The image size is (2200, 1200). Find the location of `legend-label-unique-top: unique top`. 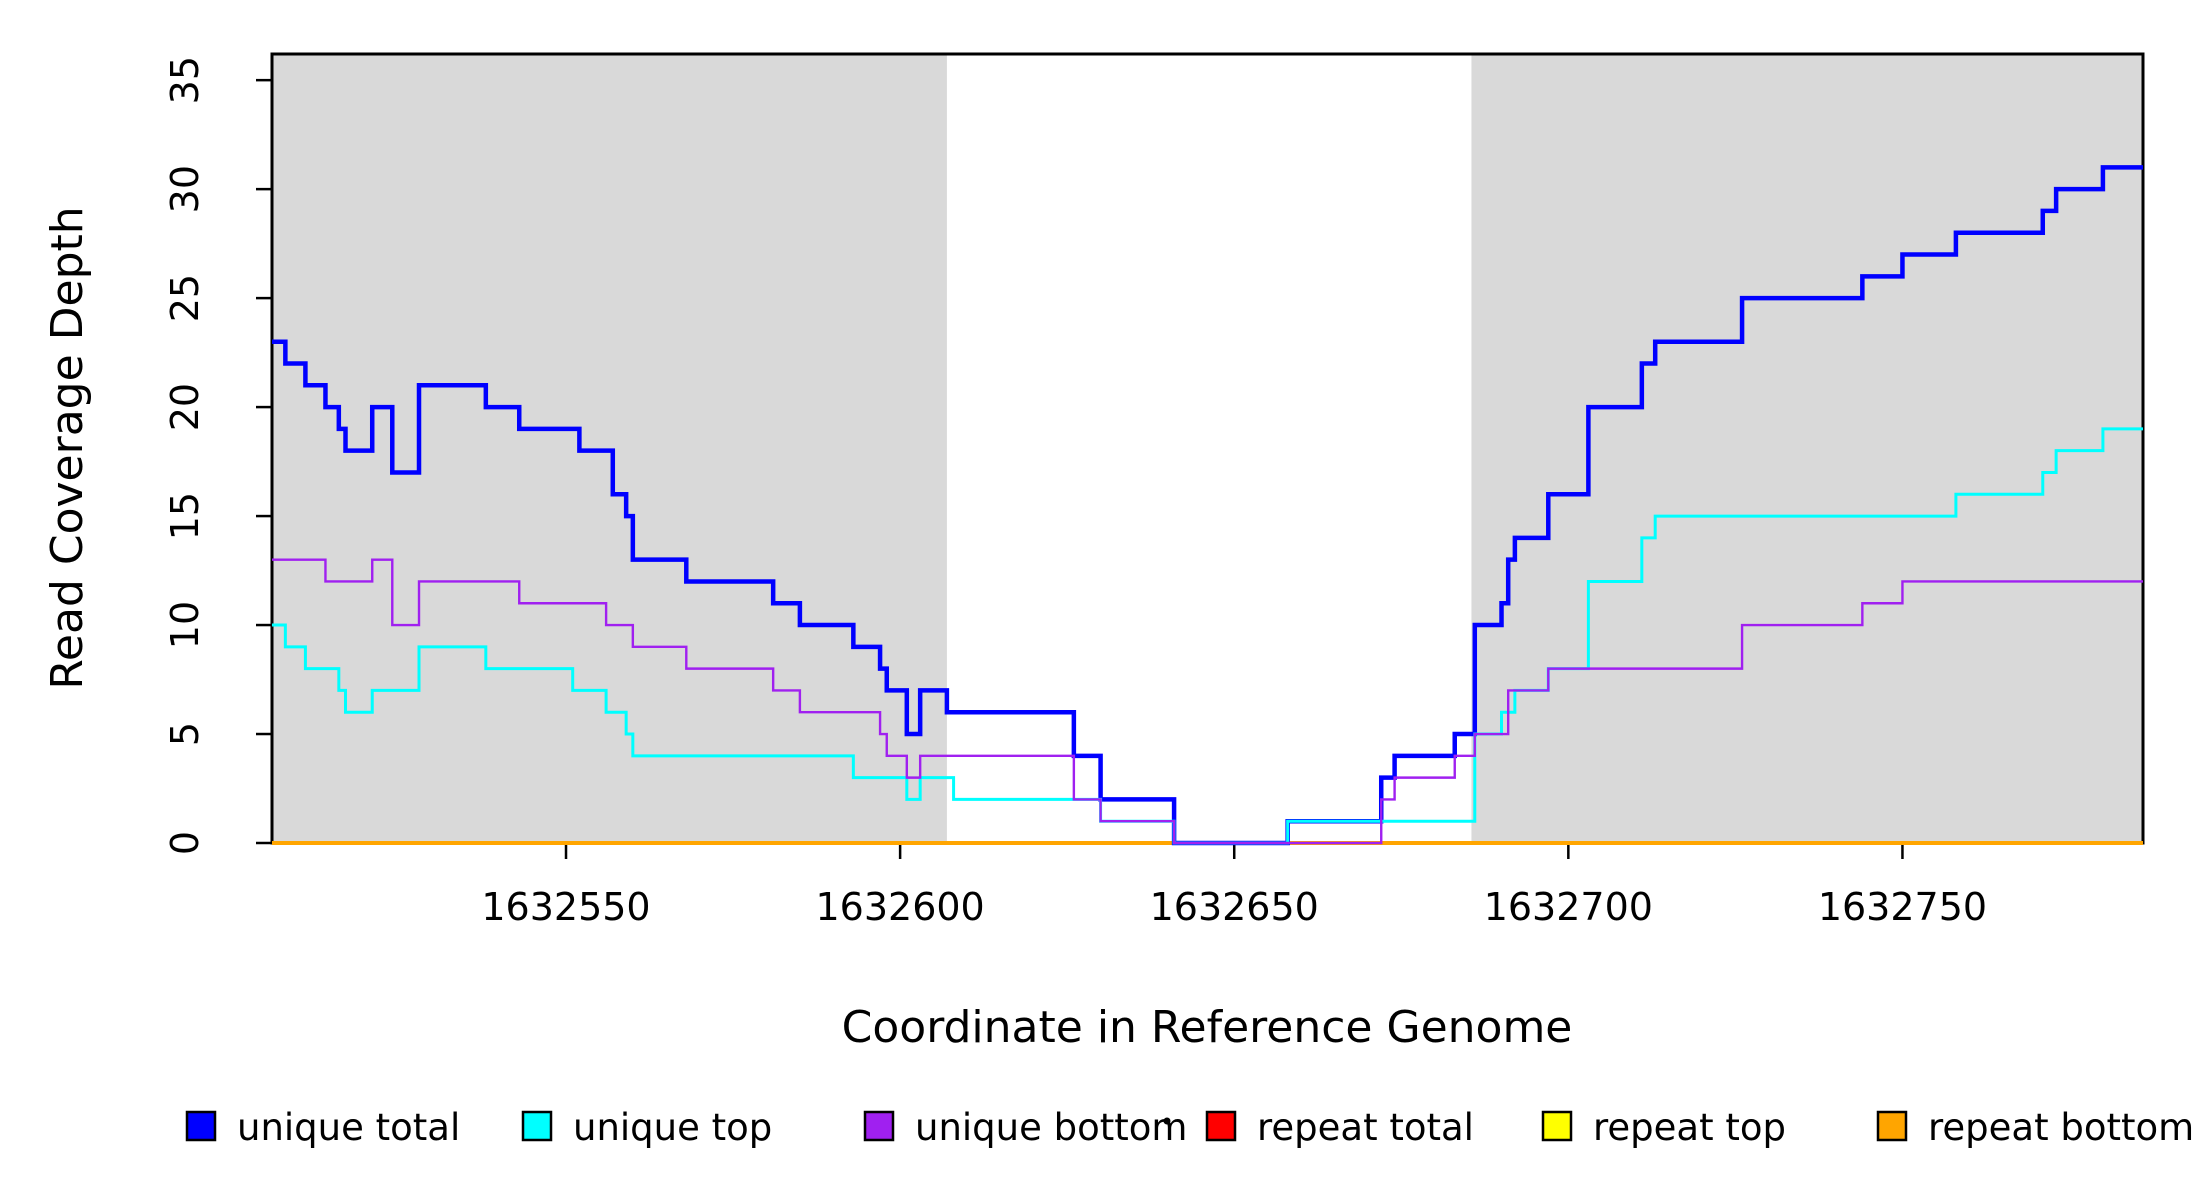

legend-label-unique-top: unique top is located at coordinates (672, 1127).